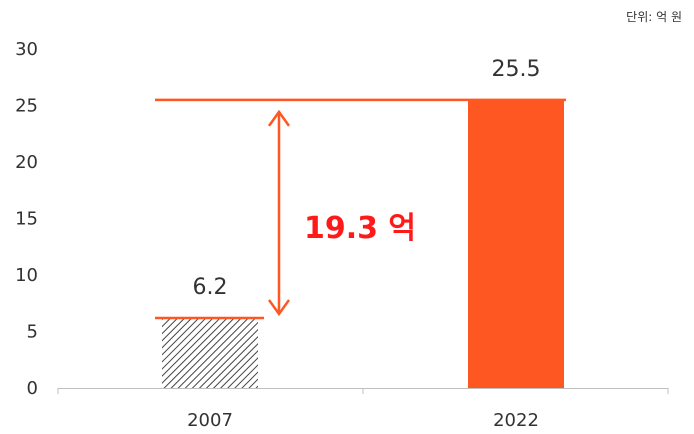 This screenshot has height=434, width=694. Describe the element at coordinates (363, 409) in the screenshot. I see `x-axis: 2007 2022` at that location.